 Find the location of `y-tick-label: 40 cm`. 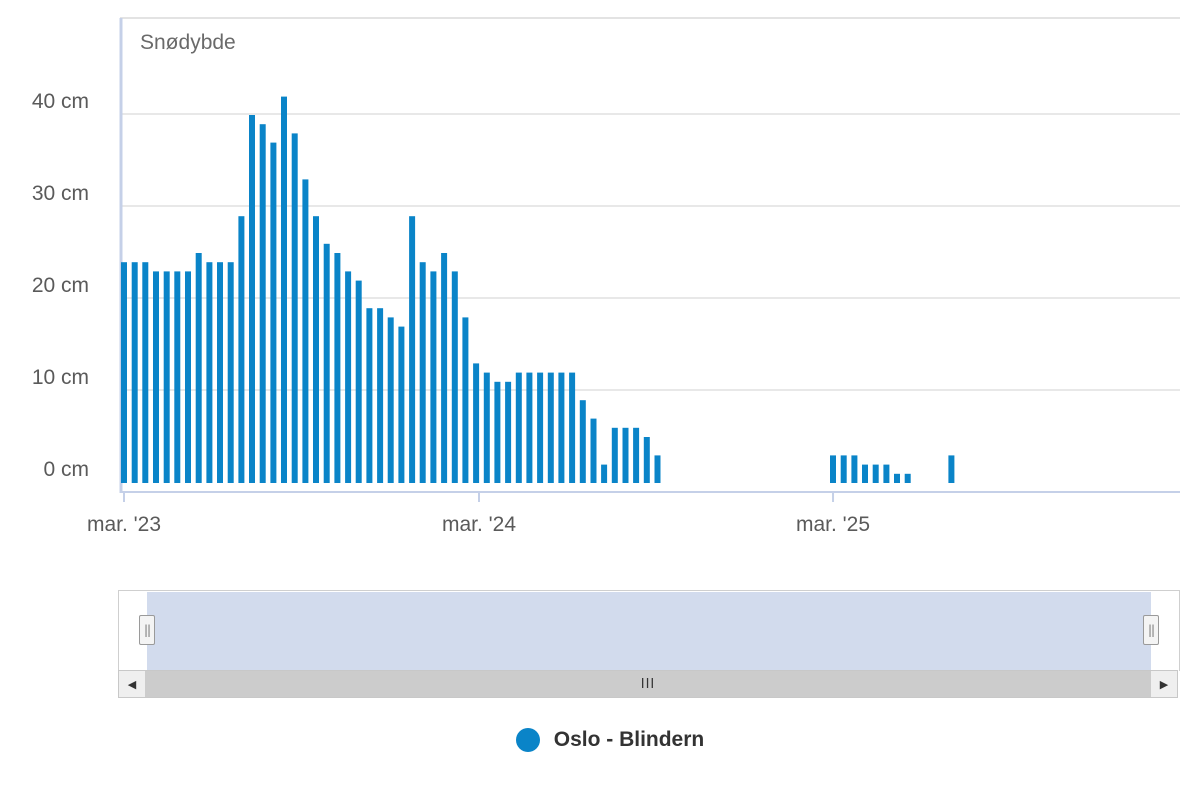

y-tick-label: 40 cm is located at coordinates (60, 101).